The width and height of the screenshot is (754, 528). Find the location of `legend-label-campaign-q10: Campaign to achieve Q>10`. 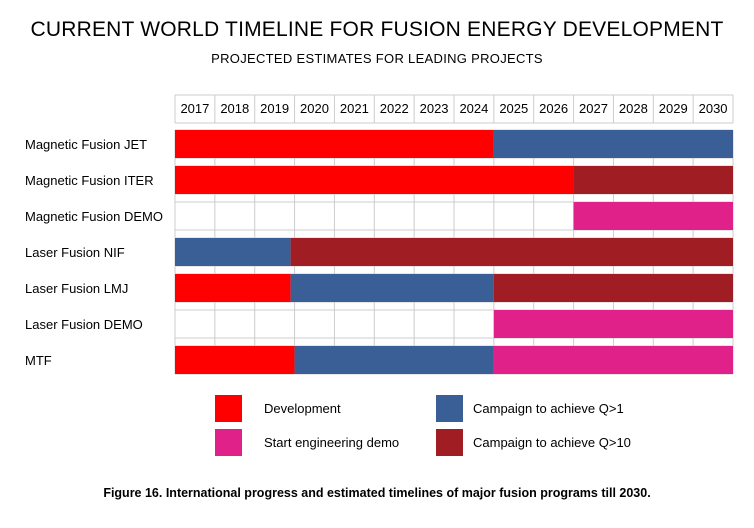

legend-label-campaign-q10: Campaign to achieve Q>10 is located at coordinates (552, 442).